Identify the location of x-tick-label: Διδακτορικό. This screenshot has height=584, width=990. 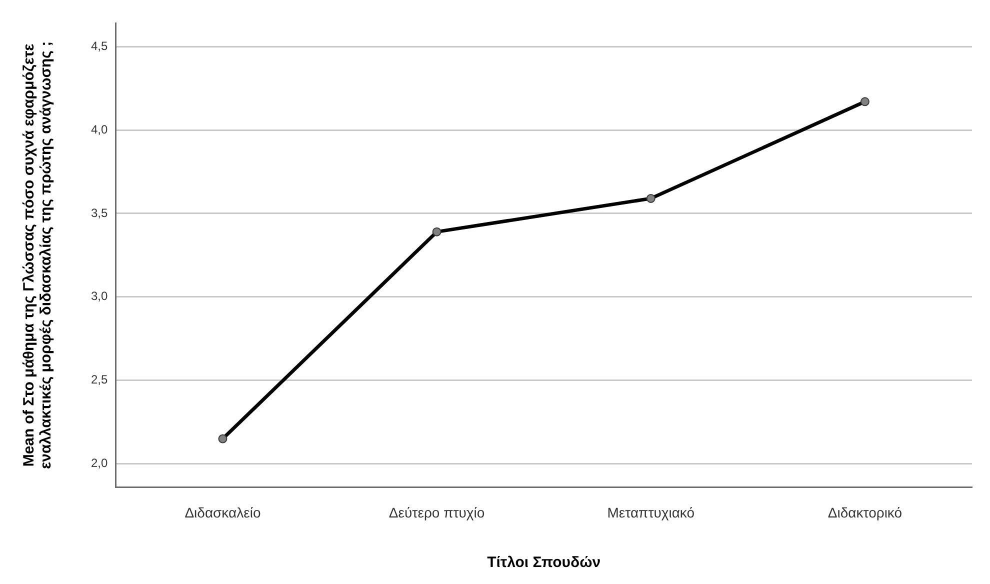
(865, 512).